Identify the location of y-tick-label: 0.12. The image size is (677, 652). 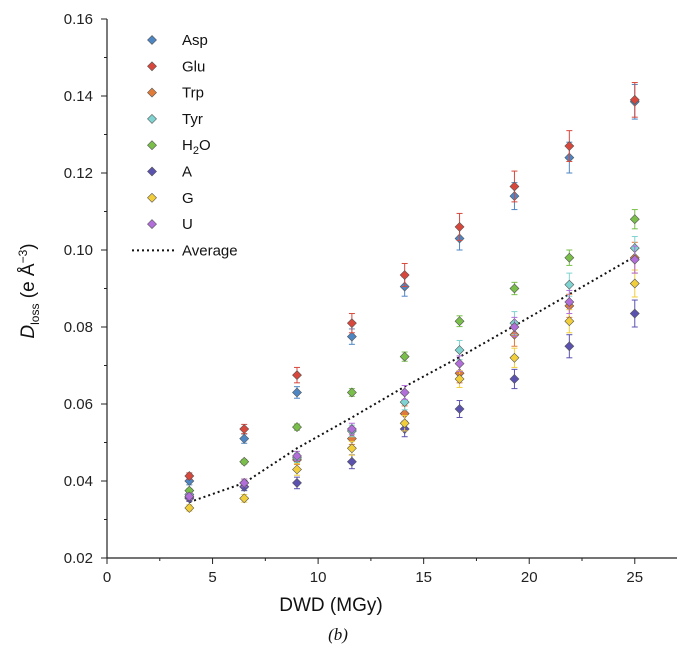
(78, 173).